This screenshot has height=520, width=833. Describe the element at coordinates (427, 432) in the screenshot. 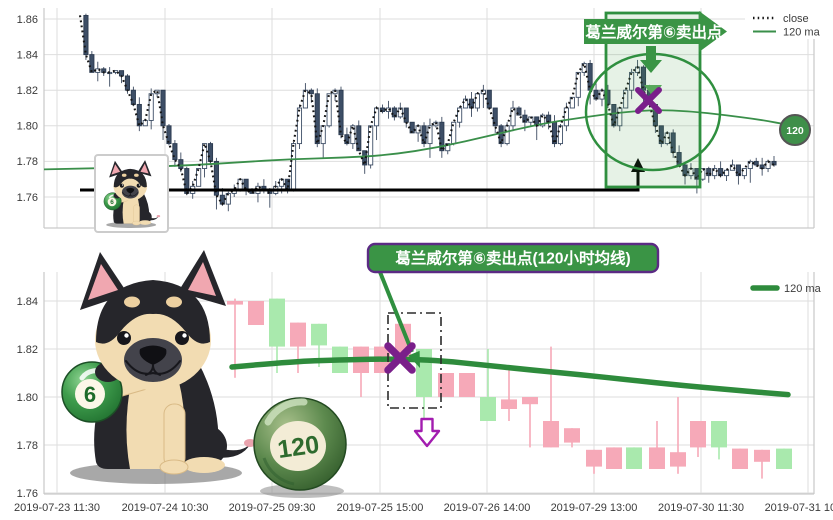

I see `hollow-down-arrow-icon` at that location.